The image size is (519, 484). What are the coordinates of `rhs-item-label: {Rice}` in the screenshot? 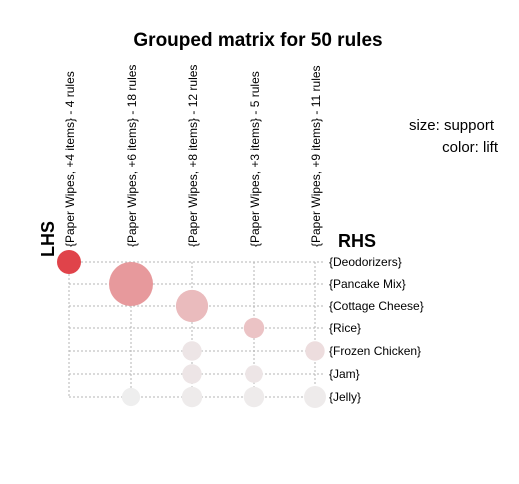 It's located at (345, 328).